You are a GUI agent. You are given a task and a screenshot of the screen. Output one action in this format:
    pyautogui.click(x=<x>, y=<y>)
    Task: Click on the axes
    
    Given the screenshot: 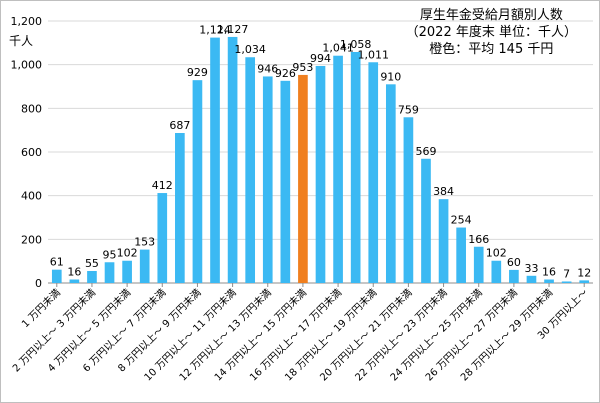 What is the action you would take?
    pyautogui.click(x=320, y=284)
    